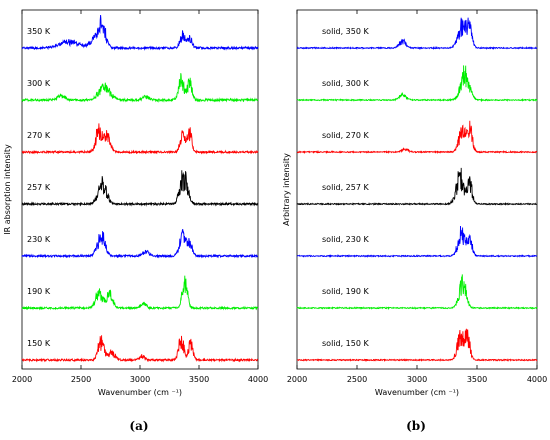 The image size is (550, 440). Describe the element at coordinates (39, 343) in the screenshot. I see `series-label: 150 K` at that location.